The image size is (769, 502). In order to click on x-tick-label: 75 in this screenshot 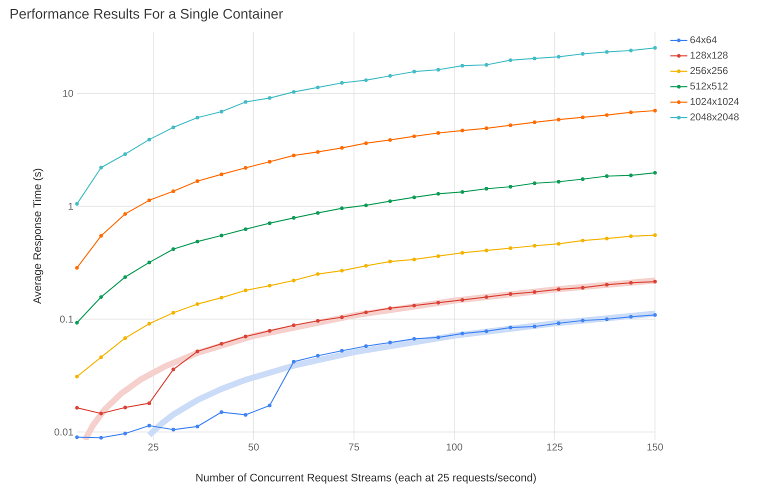, I will do `click(354, 447)`.